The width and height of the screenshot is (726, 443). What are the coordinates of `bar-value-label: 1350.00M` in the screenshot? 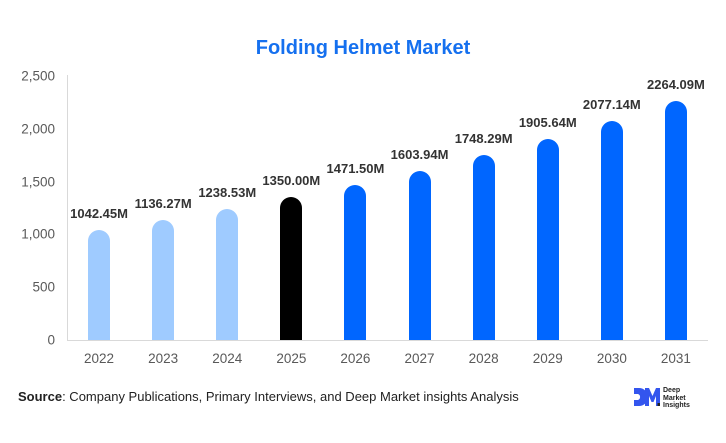 It's located at (291, 181).